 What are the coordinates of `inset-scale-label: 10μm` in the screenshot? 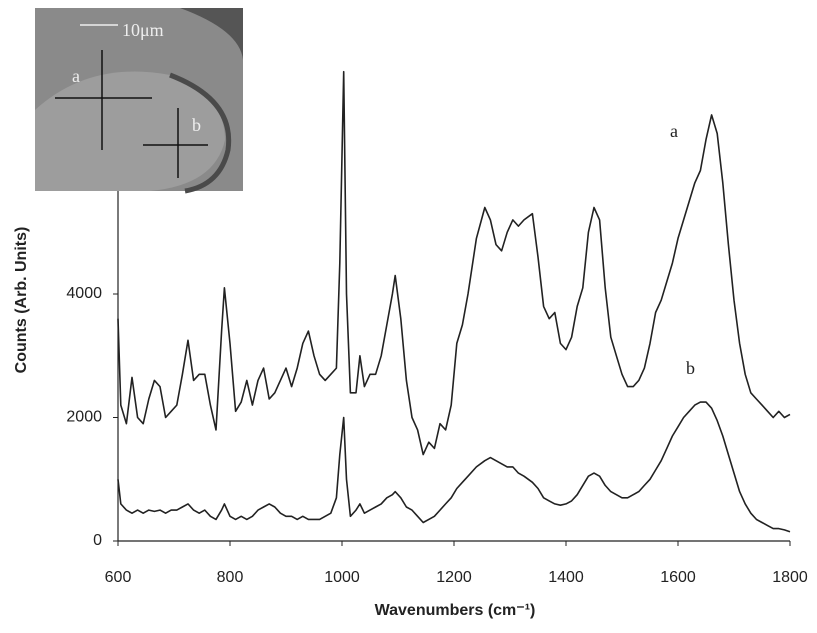 It's located at (143, 30).